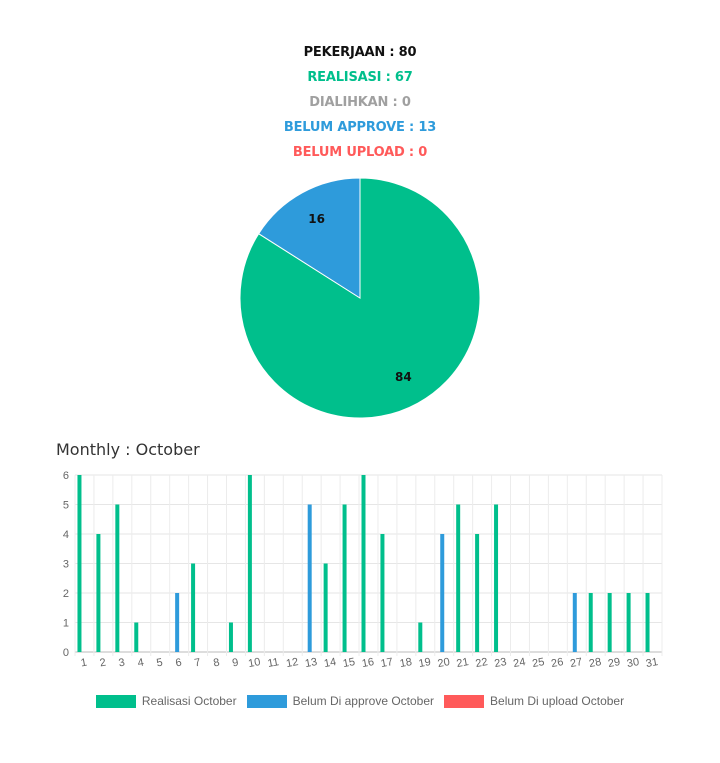 The width and height of the screenshot is (720, 763). Describe the element at coordinates (316, 219) in the screenshot. I see `pie-label-1: 16` at that location.